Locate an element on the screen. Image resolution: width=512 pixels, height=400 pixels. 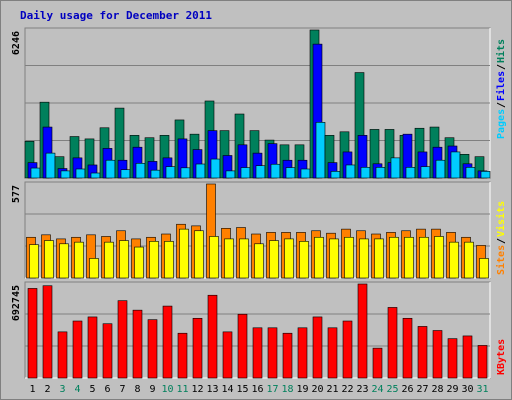
legend-hits-panel-pages: Pages is located at coordinates (501, 124).